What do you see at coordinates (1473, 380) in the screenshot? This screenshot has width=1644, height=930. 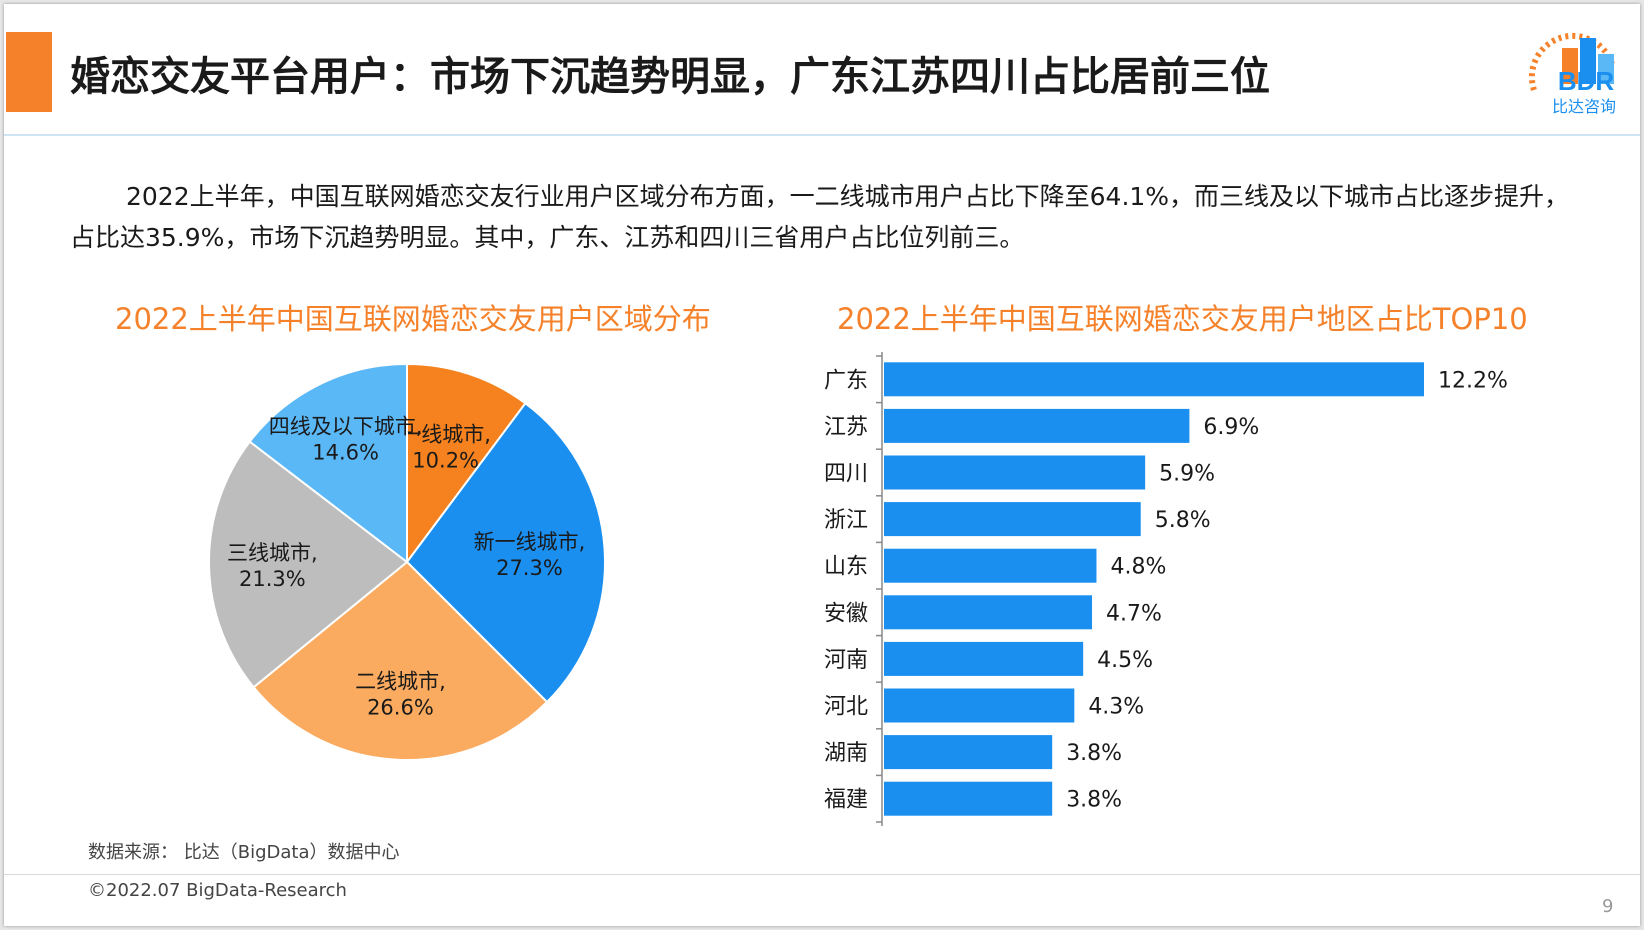 I see `bar-value-label: 12.2%` at bounding box center [1473, 380].